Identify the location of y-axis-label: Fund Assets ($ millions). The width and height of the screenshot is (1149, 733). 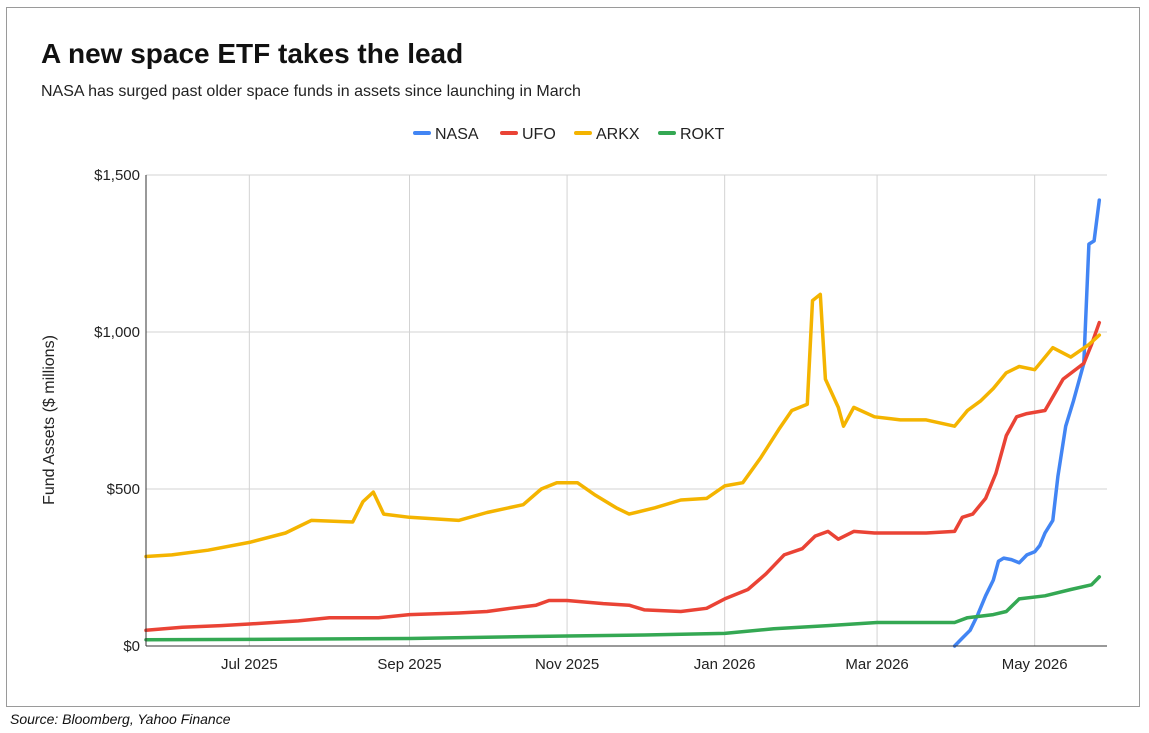
(49, 420).